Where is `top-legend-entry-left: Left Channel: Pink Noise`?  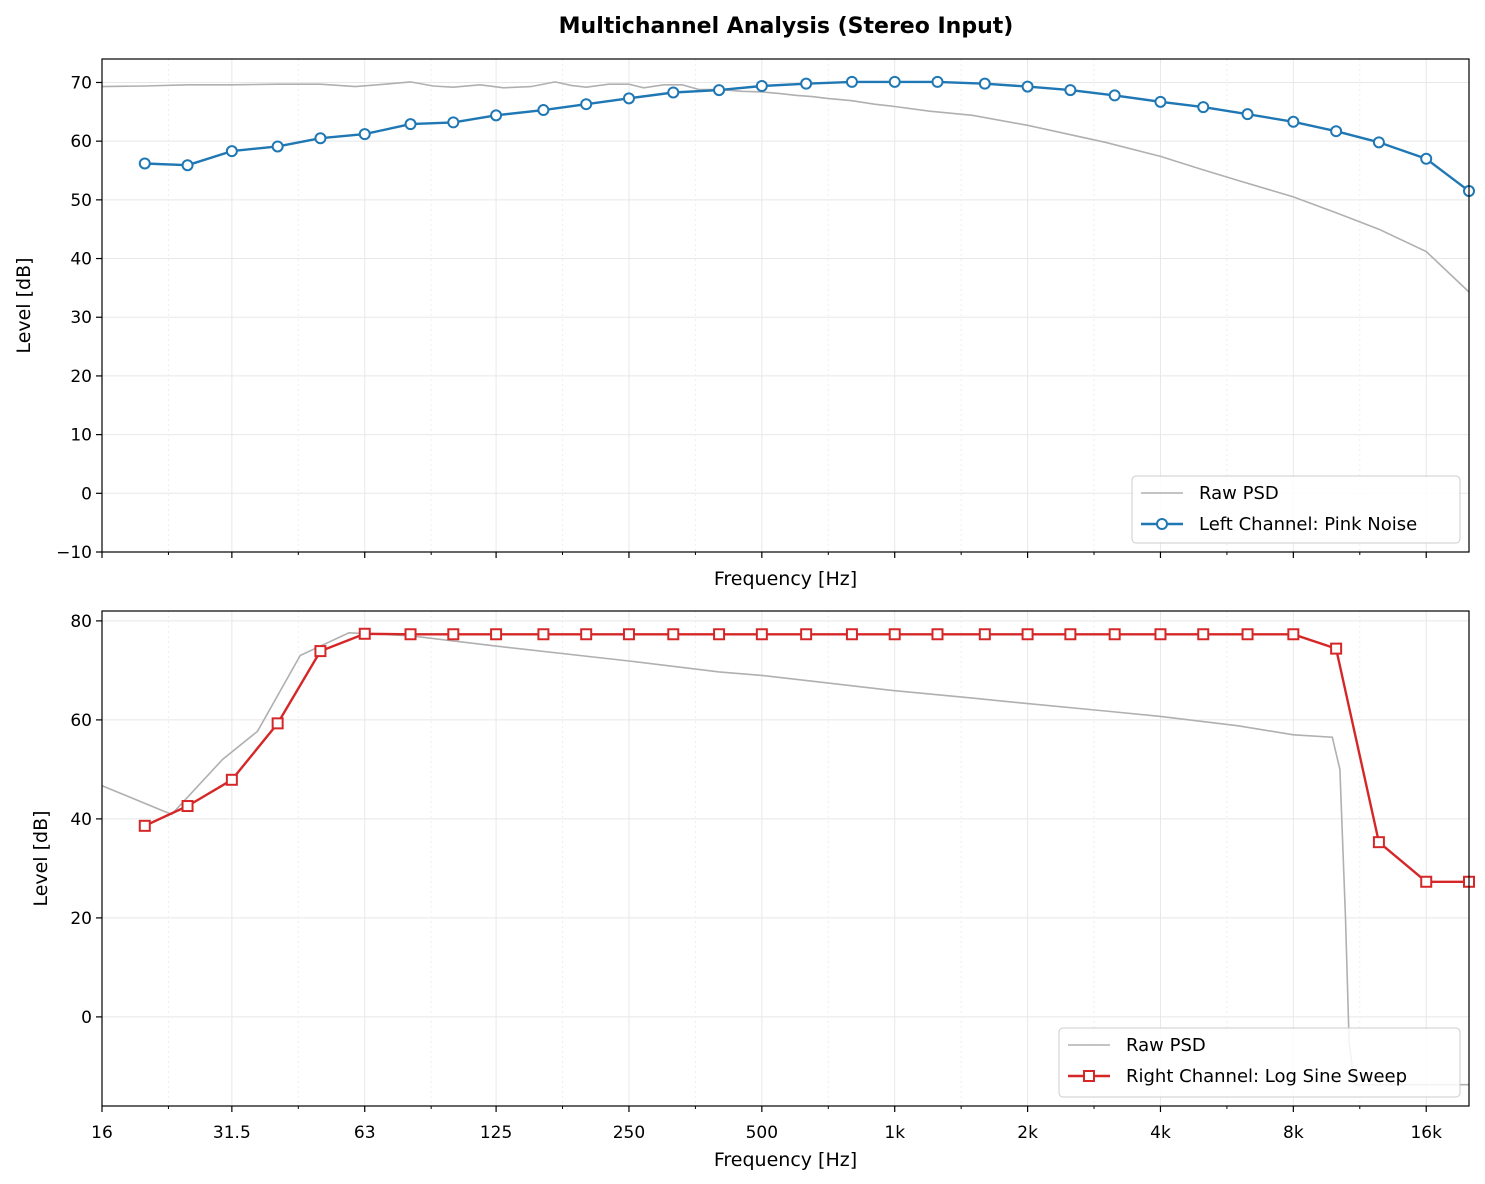 top-legend-entry-left: Left Channel: Pink Noise is located at coordinates (1279, 524).